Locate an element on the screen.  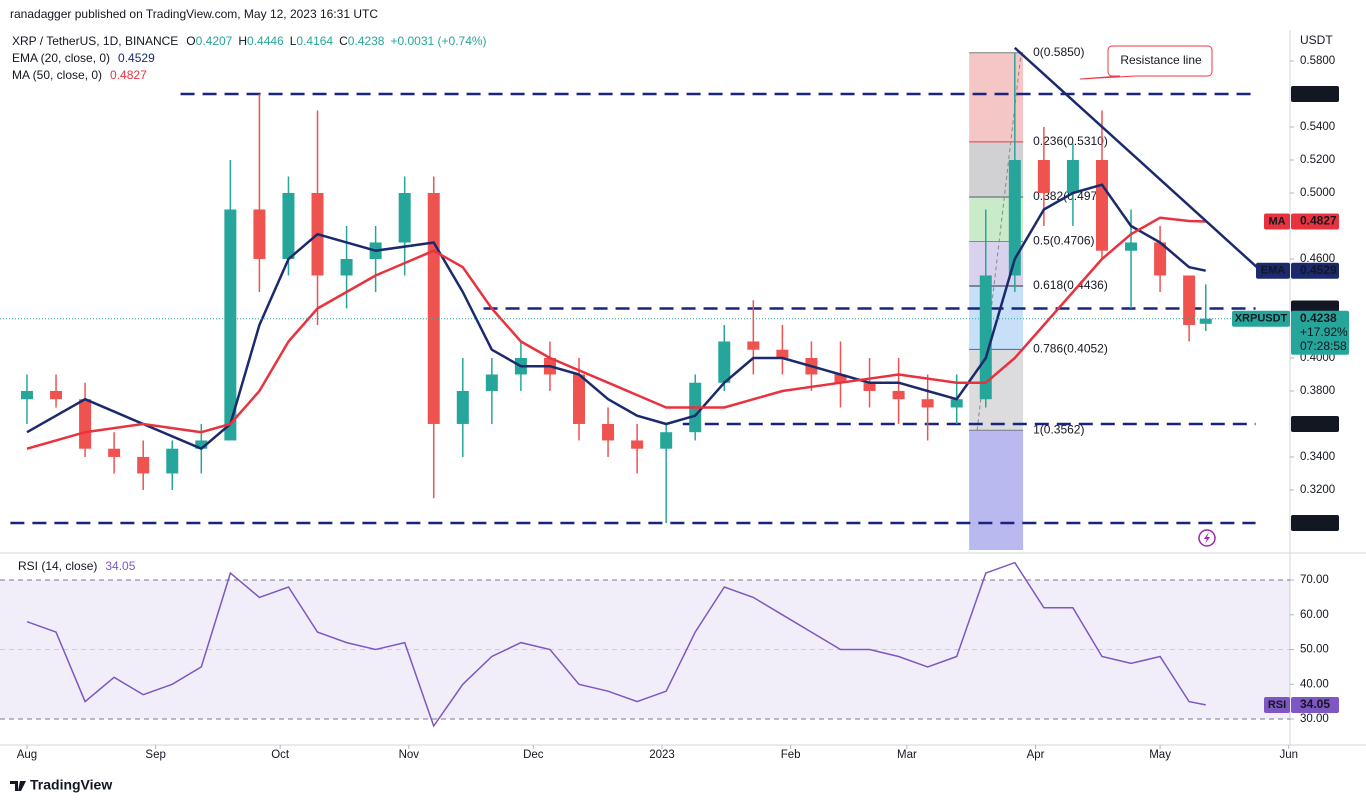
indicator-tag: EMA is located at coordinates (1273, 271).